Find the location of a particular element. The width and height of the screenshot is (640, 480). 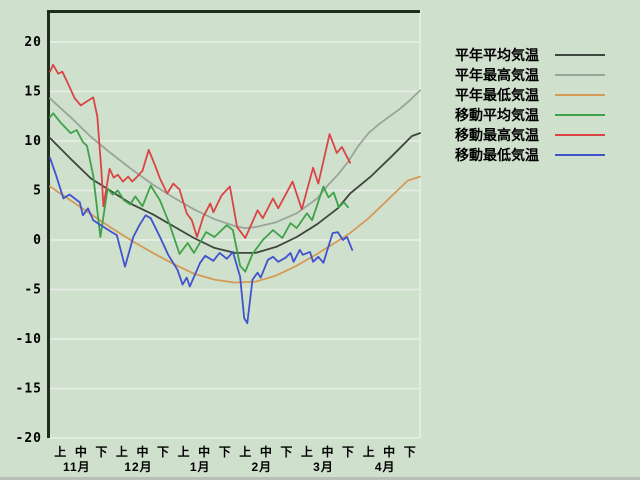

y-axis-tick-label: 15 is located at coordinates (33, 92).